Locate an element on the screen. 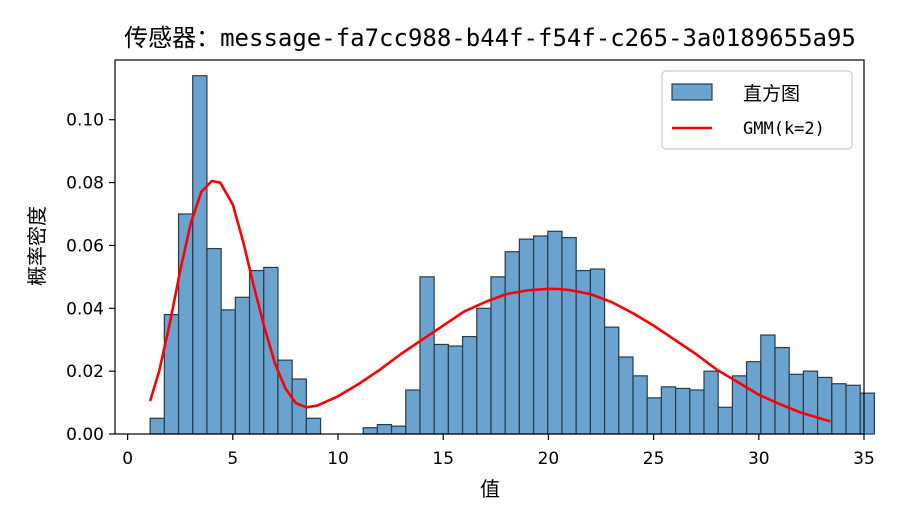 This screenshot has width=900, height=525. legend-gmm-label: GMM(k=2) is located at coordinates (784, 129).